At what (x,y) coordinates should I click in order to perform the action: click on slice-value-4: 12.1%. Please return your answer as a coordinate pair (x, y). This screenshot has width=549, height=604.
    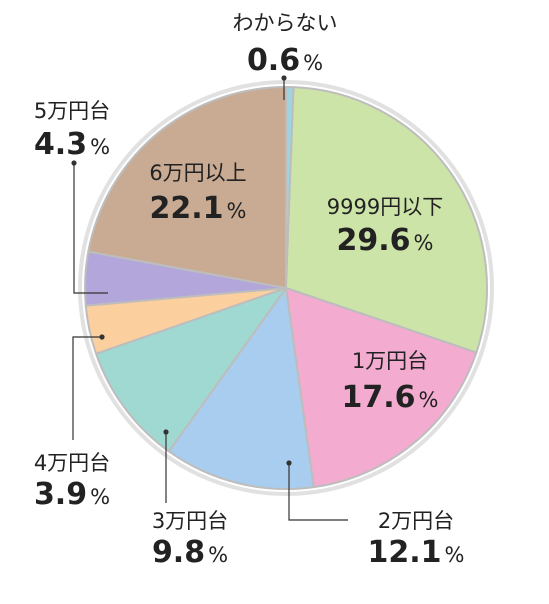
    Looking at the image, I should click on (416, 552).